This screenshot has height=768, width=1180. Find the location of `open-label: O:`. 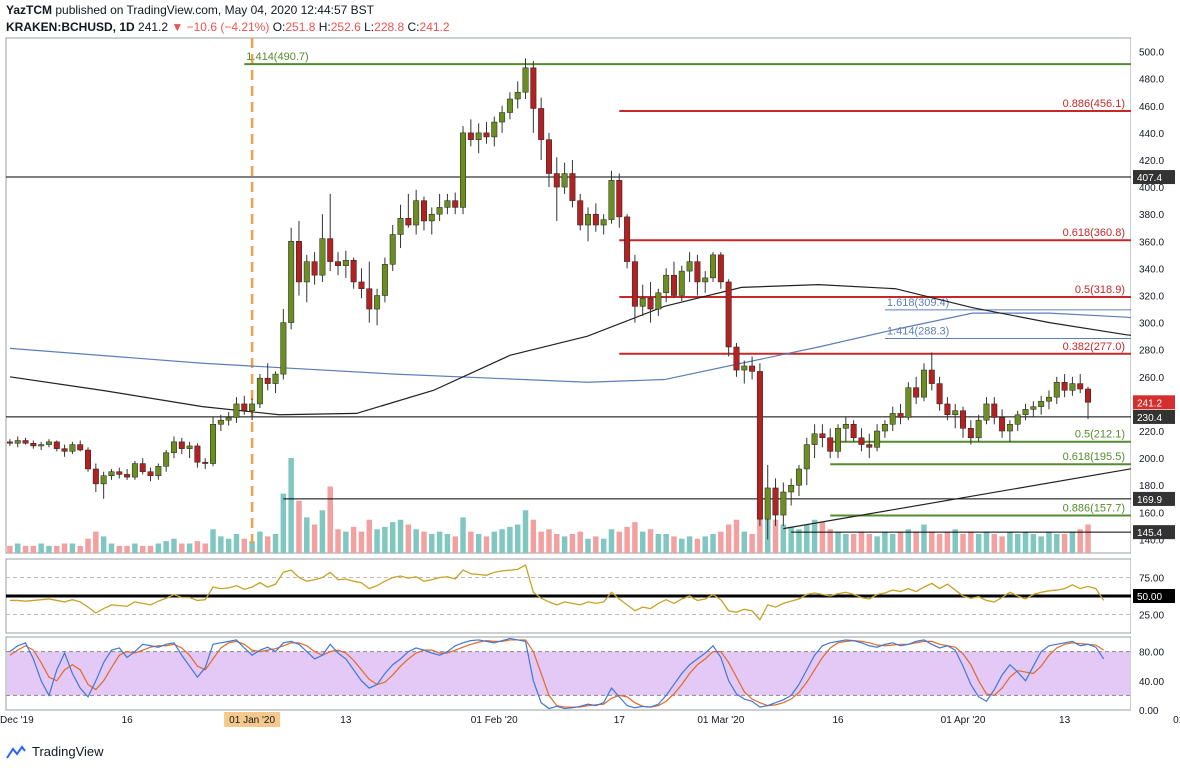

open-label: O: is located at coordinates (279, 27).